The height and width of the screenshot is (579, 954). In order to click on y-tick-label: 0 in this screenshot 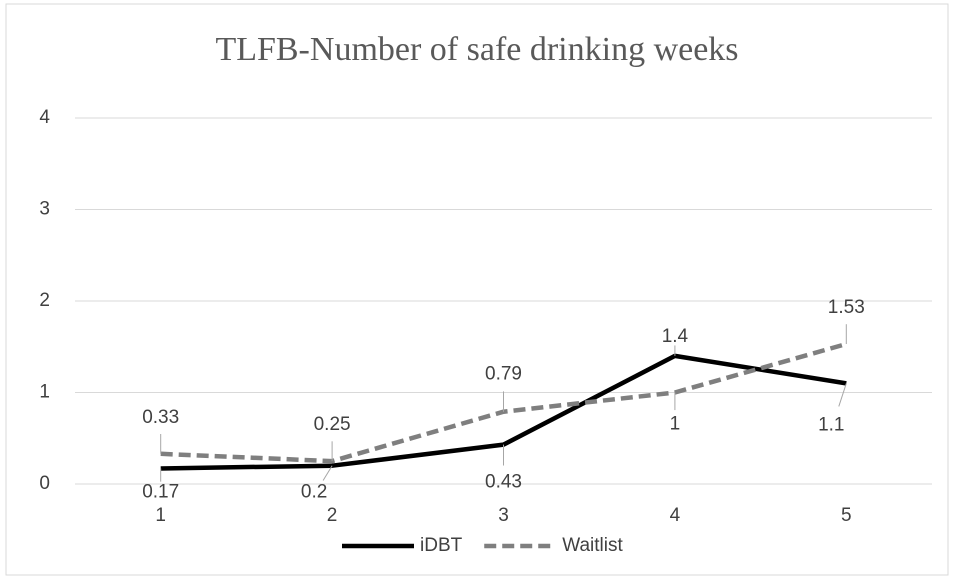, I will do `click(44, 483)`.